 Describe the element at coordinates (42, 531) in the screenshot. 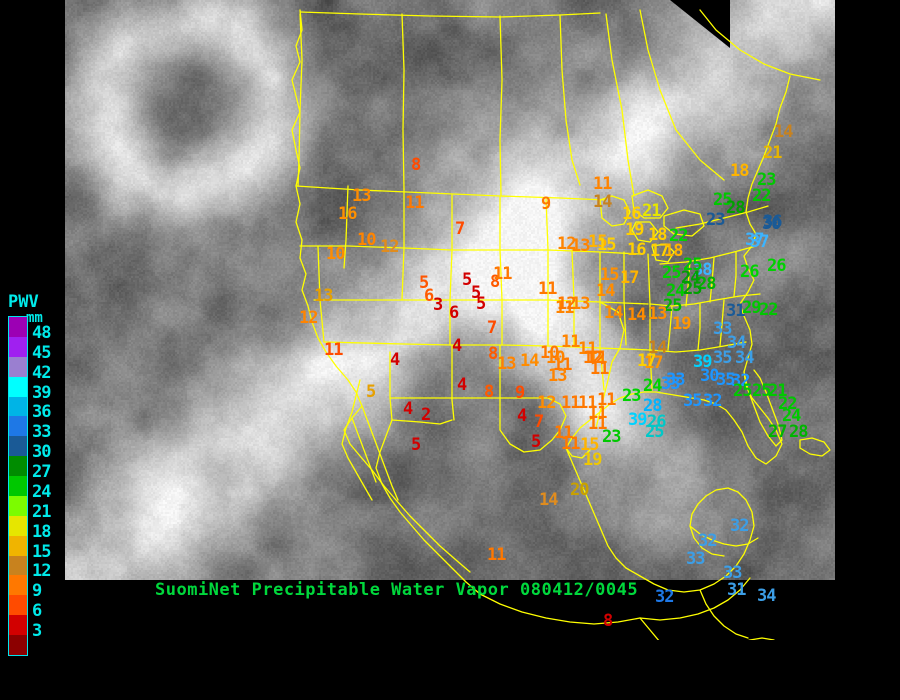

I see `colorbar-tick: 18` at that location.